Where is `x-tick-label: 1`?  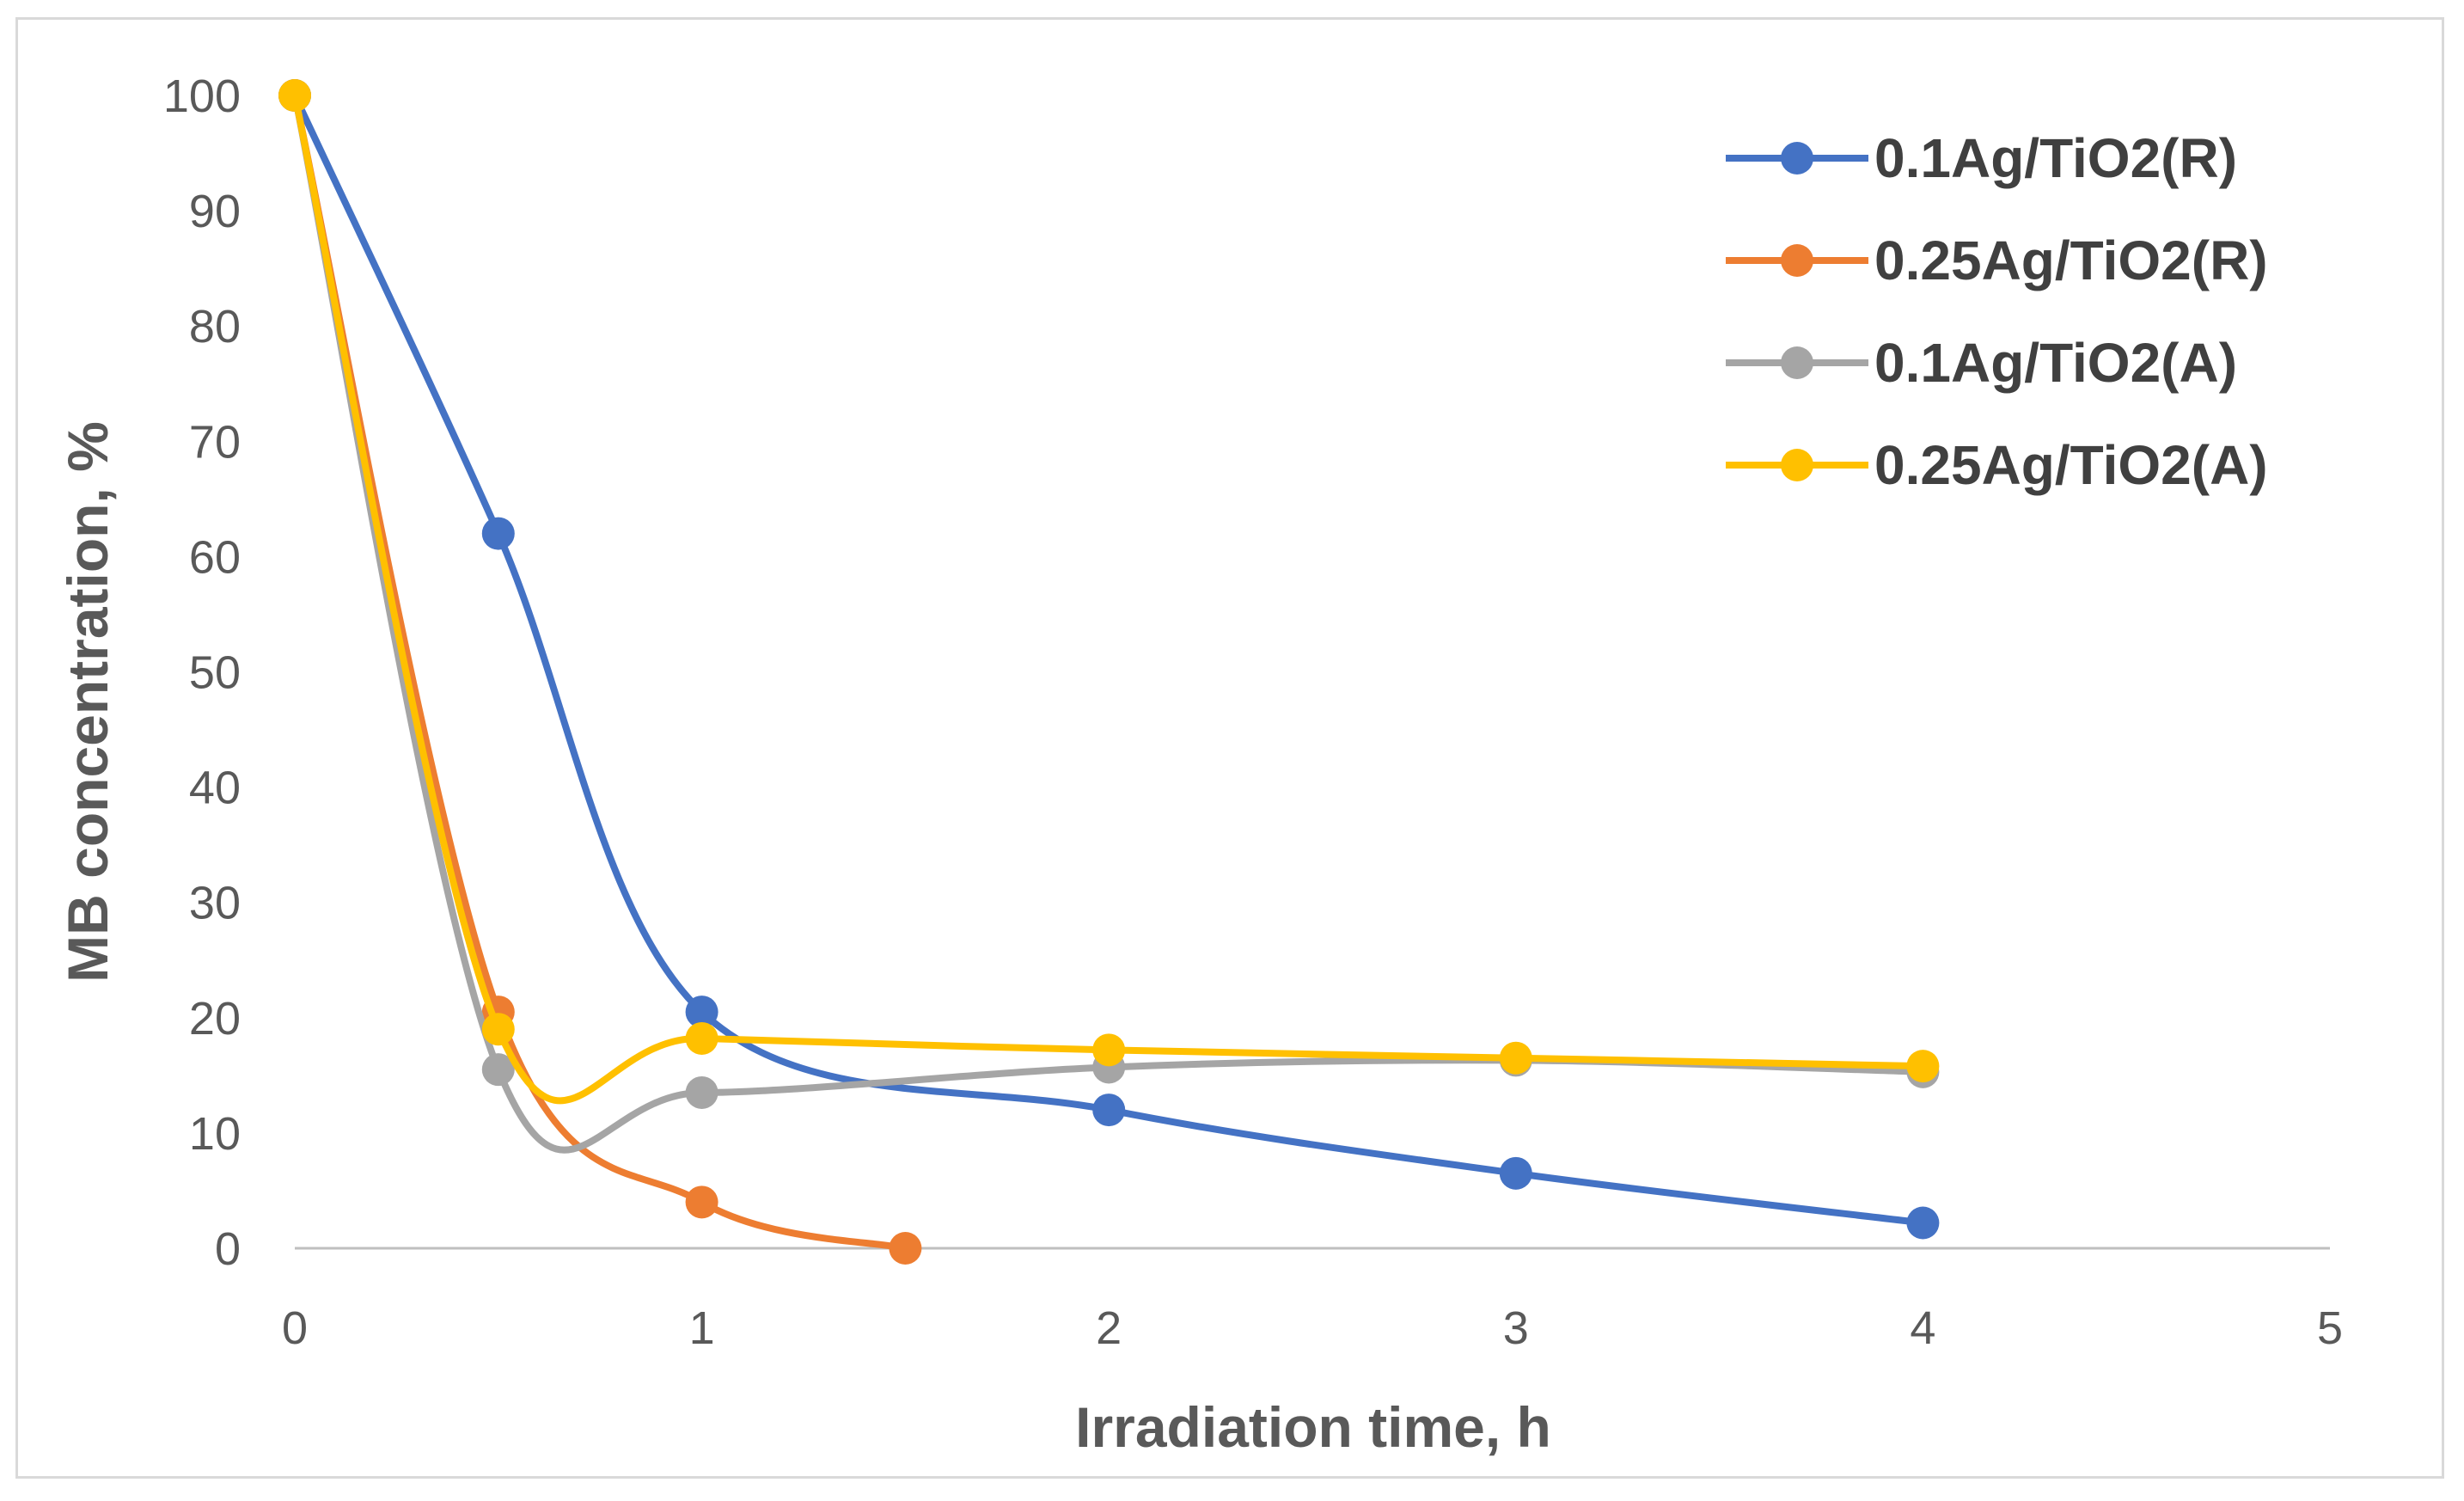
x-tick-label: 1 is located at coordinates (702, 1328).